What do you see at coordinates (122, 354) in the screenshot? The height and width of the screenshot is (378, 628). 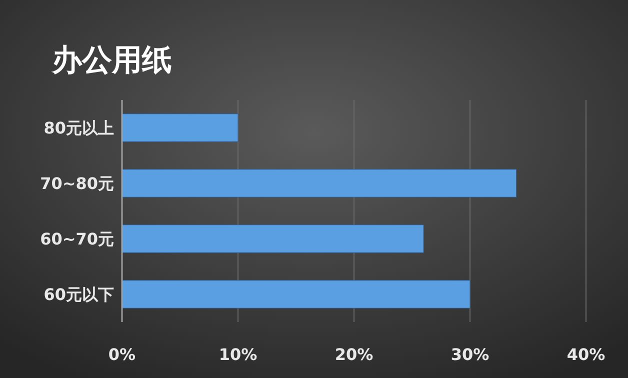 I see `x-tick-label: 0%` at bounding box center [122, 354].